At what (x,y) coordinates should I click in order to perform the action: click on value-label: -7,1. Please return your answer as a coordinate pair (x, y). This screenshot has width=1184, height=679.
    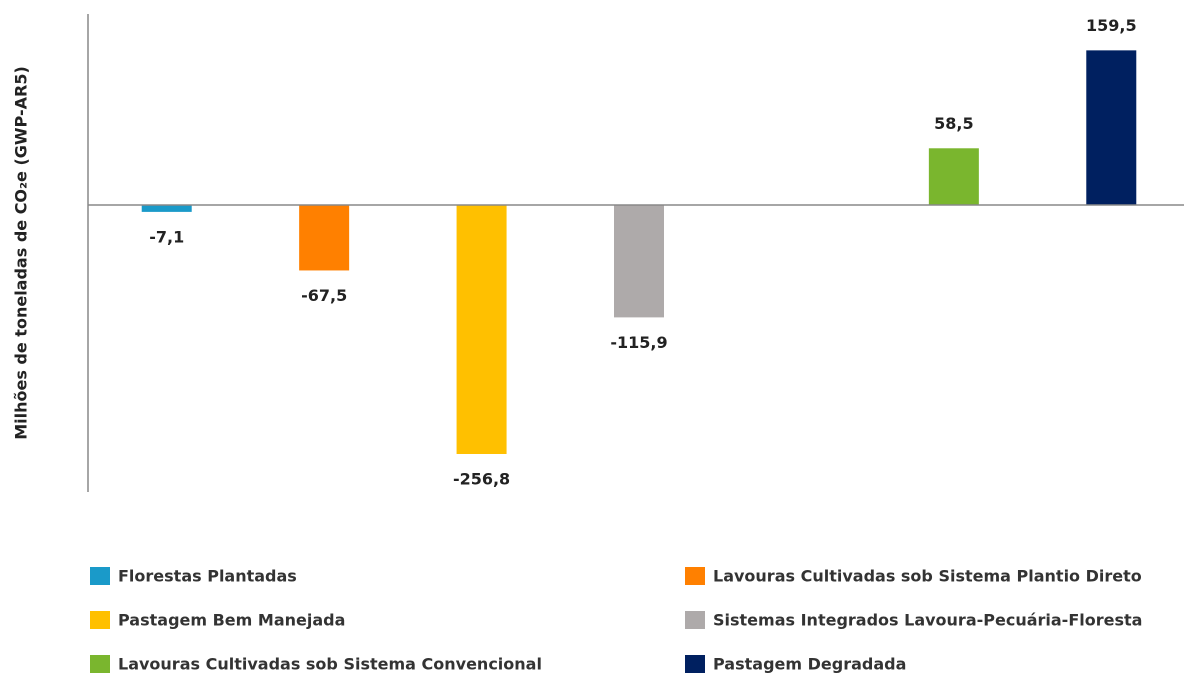
    Looking at the image, I should click on (166, 236).